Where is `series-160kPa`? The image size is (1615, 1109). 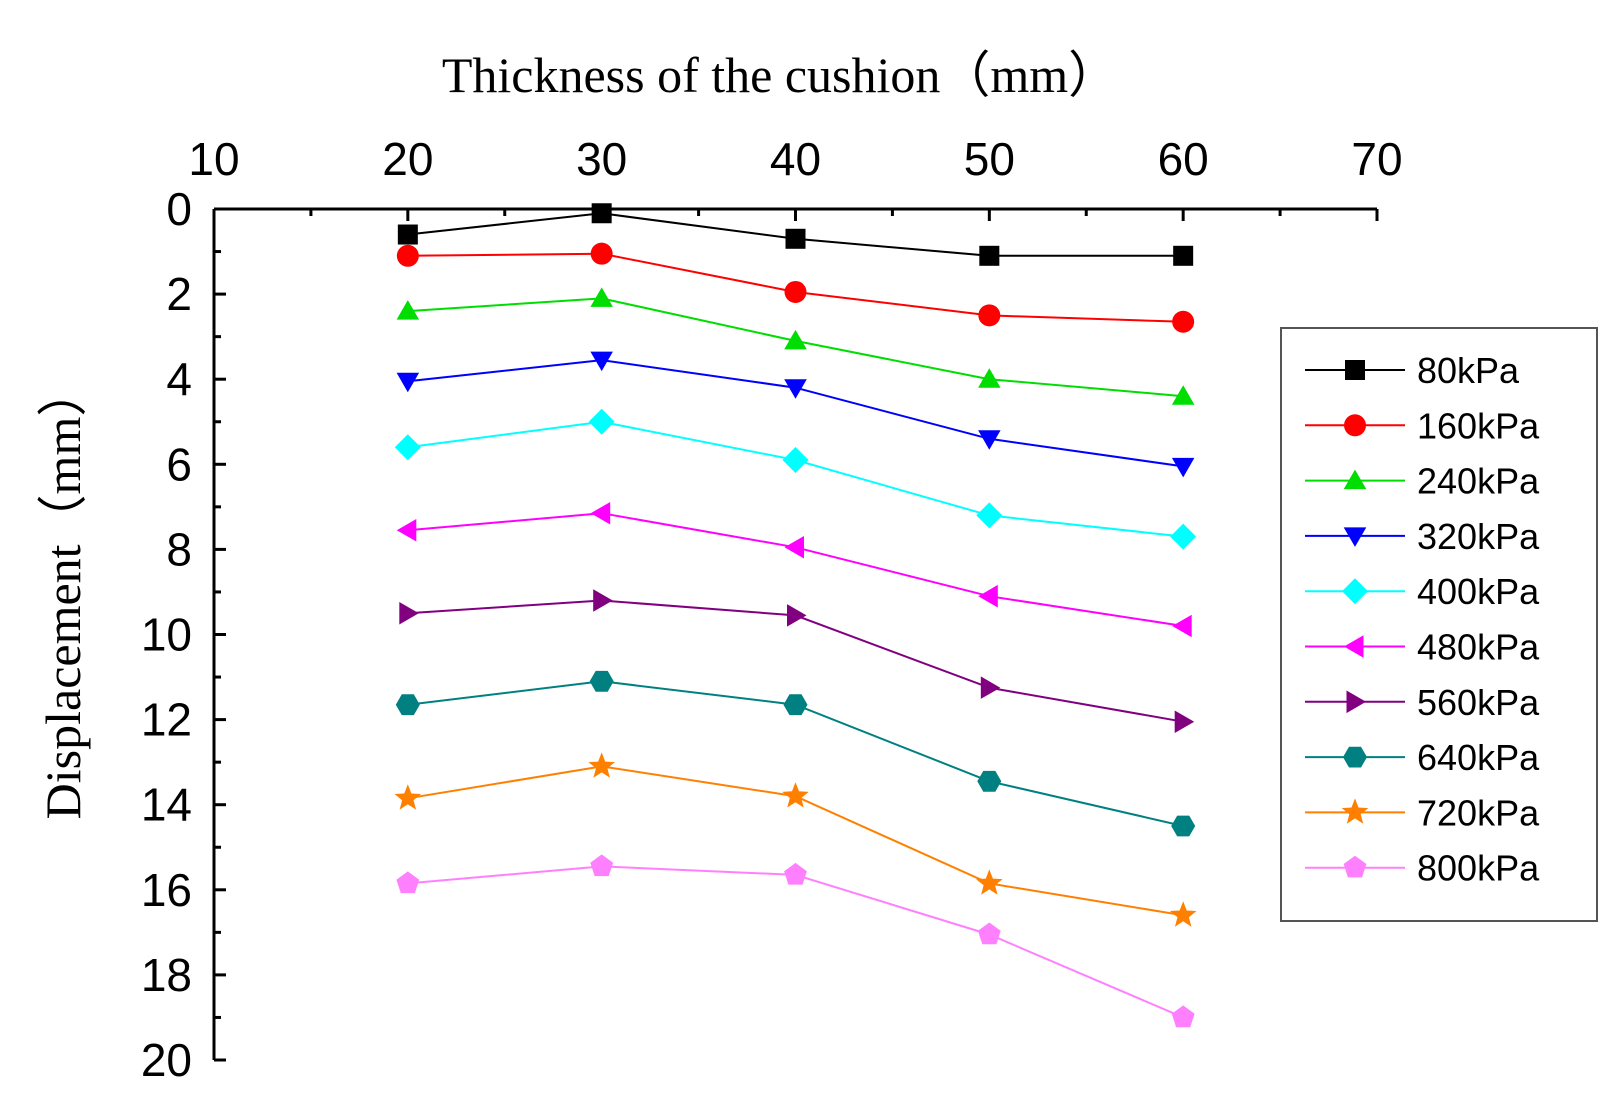
series-160kPa is located at coordinates (795, 287).